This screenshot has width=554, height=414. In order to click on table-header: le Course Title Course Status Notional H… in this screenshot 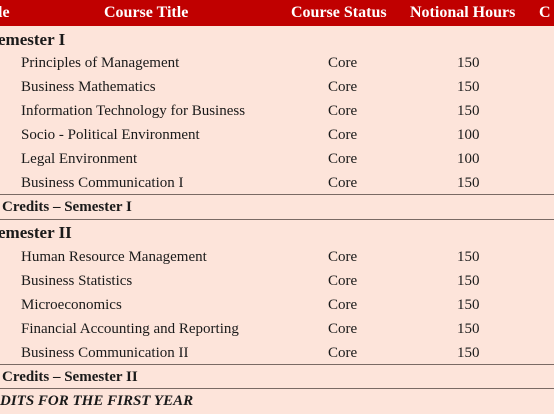, I will do `click(277, 13)`.